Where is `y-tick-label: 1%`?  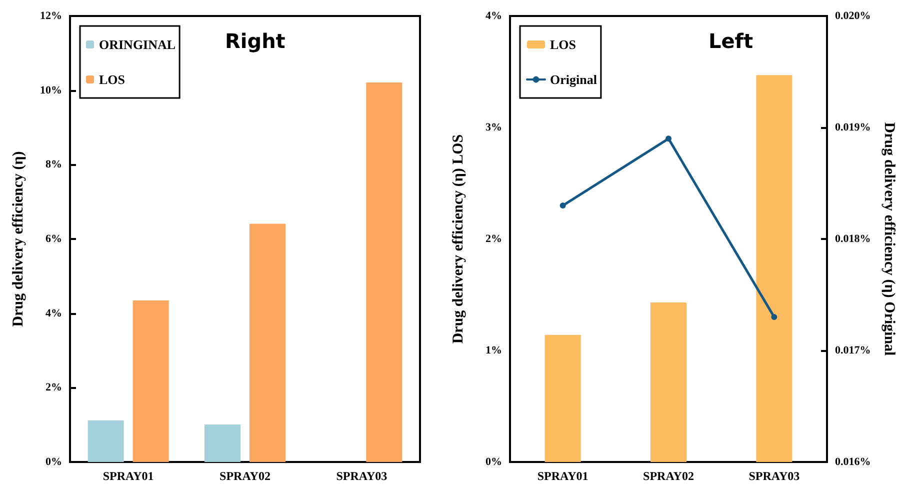
y-tick-label: 1% is located at coordinates (494, 350).